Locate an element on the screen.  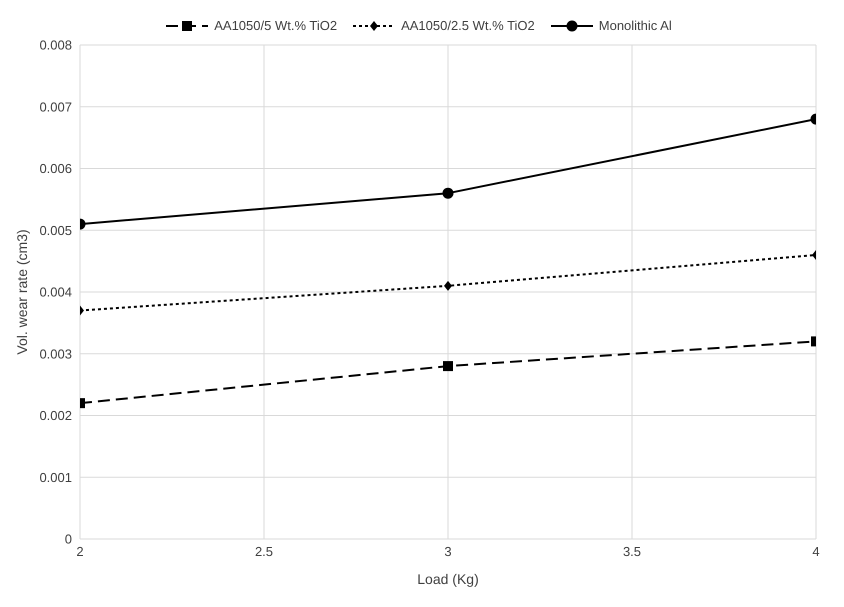
x-tick-label: 3.5 is located at coordinates (632, 552).